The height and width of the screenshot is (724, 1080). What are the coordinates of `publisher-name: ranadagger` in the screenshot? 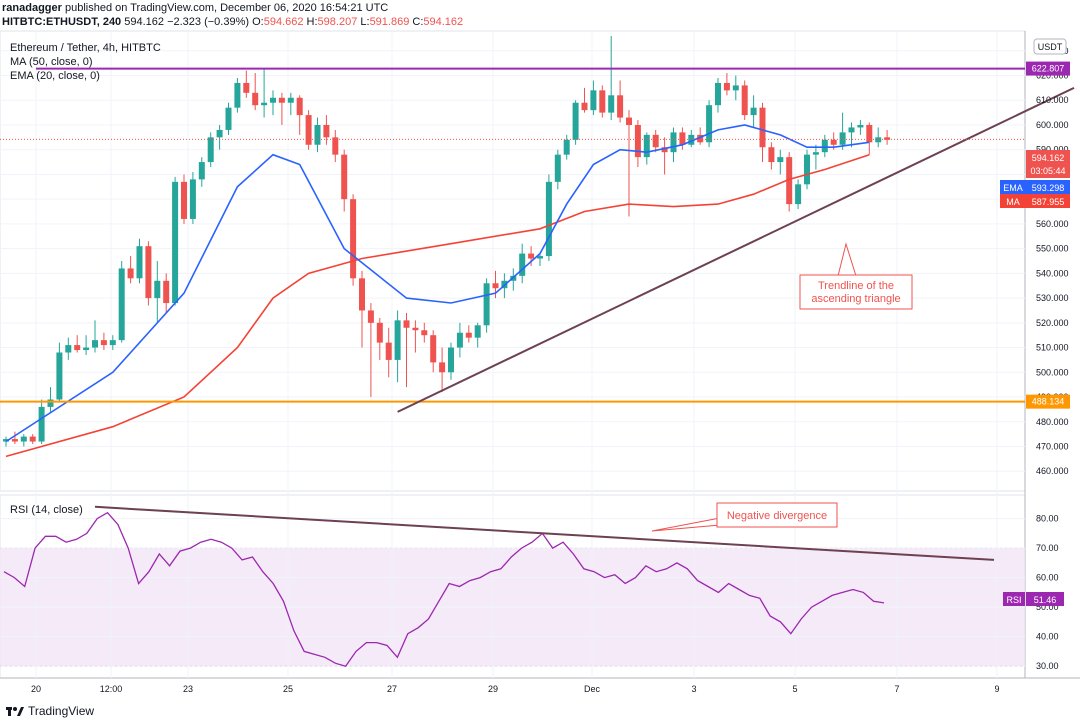 It's located at (32, 8).